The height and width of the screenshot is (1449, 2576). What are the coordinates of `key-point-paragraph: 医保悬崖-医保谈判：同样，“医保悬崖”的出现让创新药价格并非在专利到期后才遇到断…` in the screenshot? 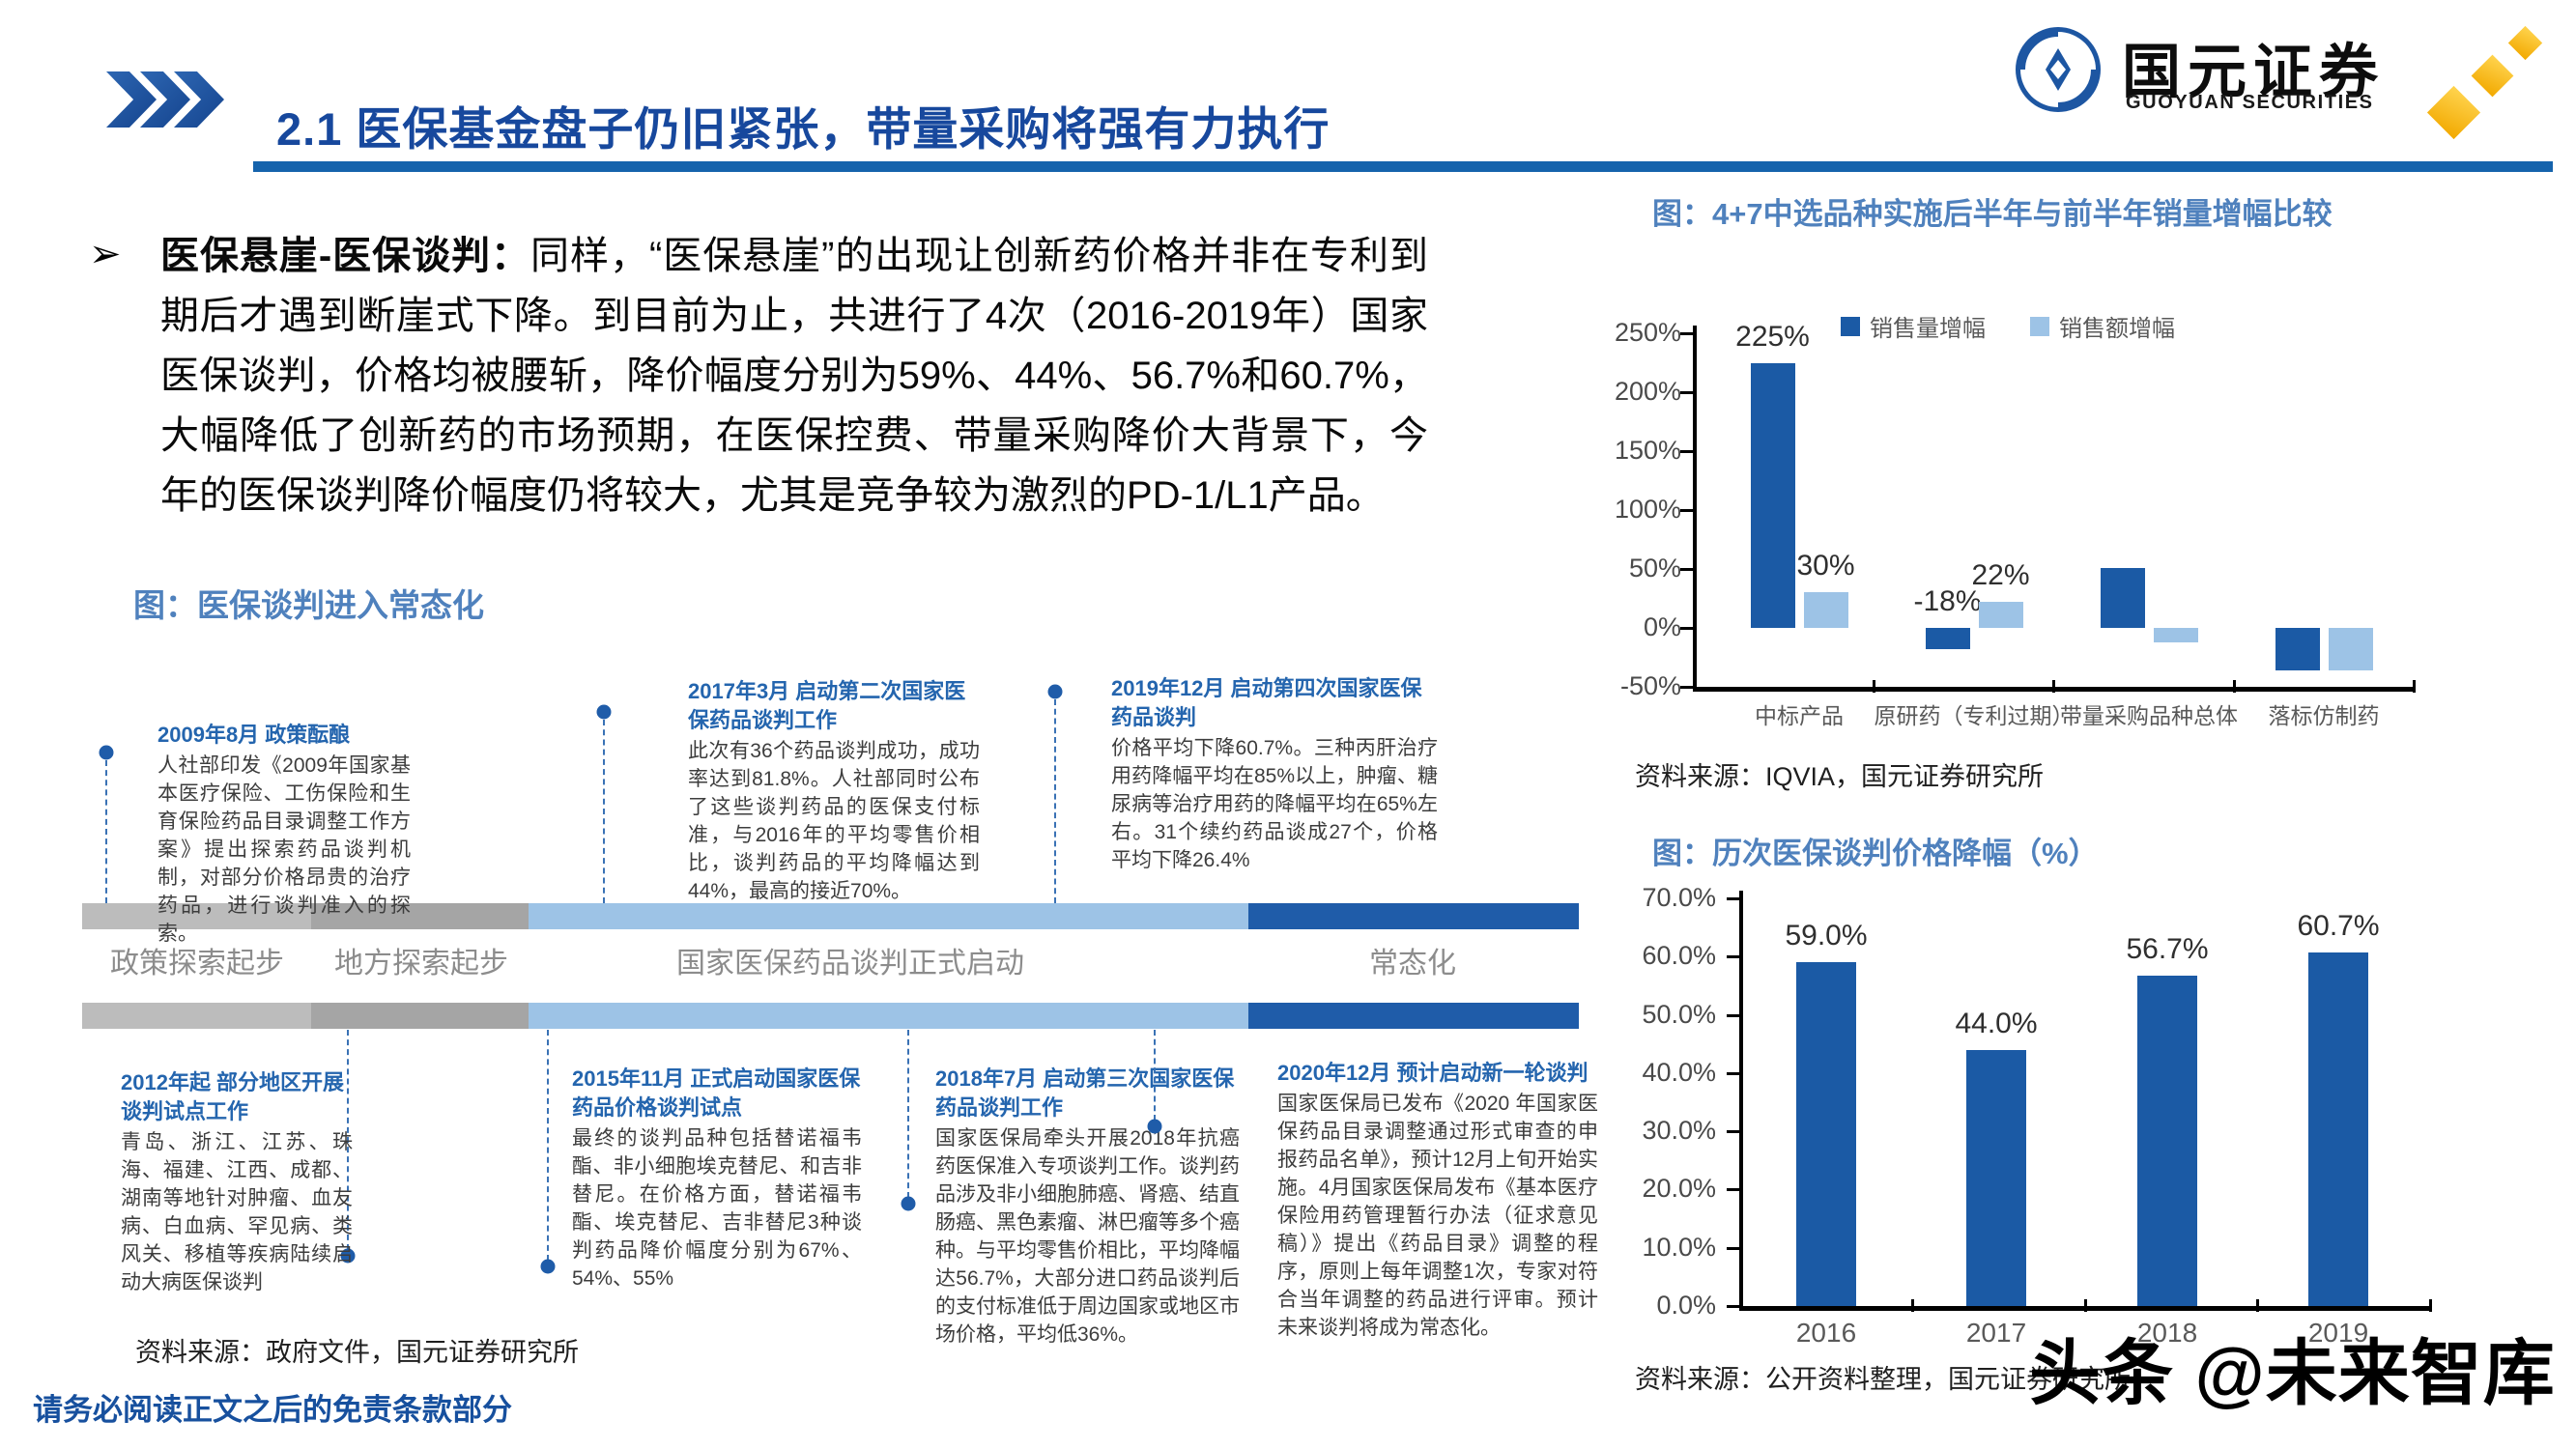 It's located at (794, 376).